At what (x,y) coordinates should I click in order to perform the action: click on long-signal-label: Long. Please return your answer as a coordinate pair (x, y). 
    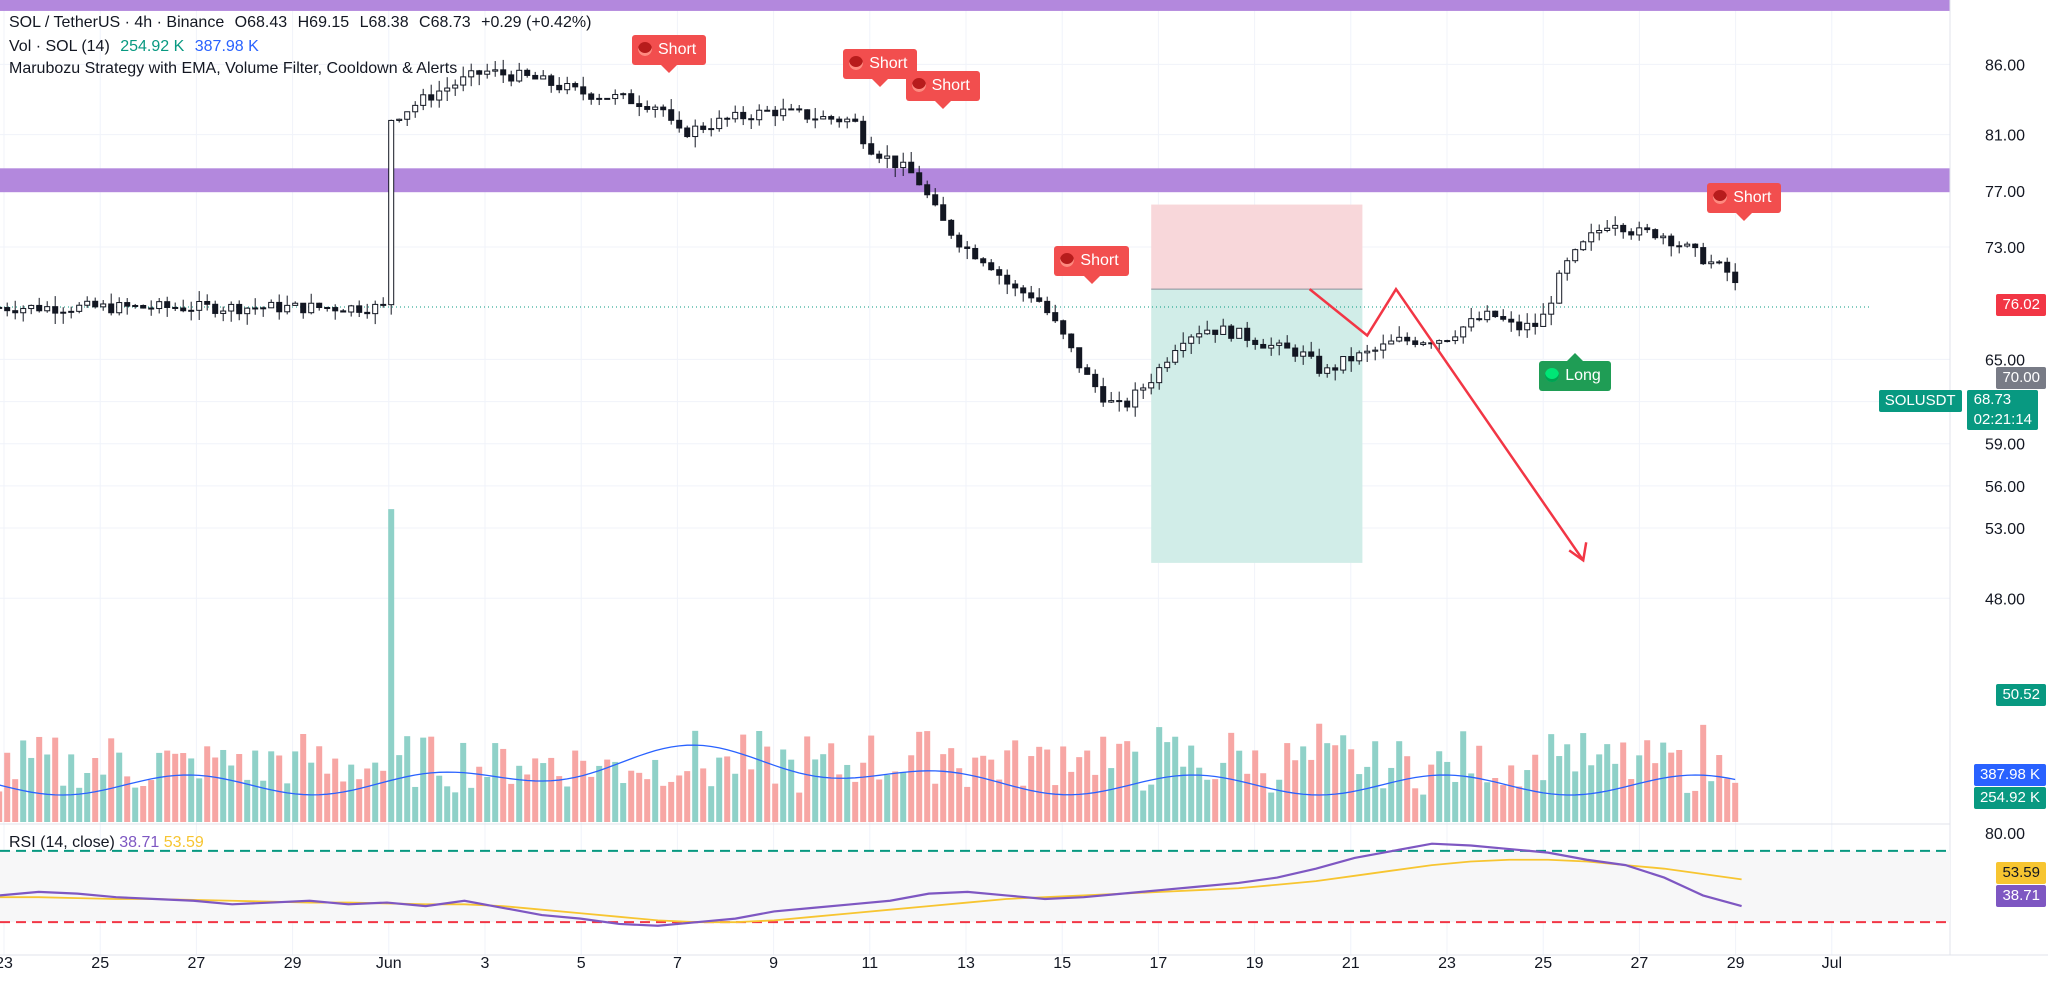
    Looking at the image, I should click on (1575, 372).